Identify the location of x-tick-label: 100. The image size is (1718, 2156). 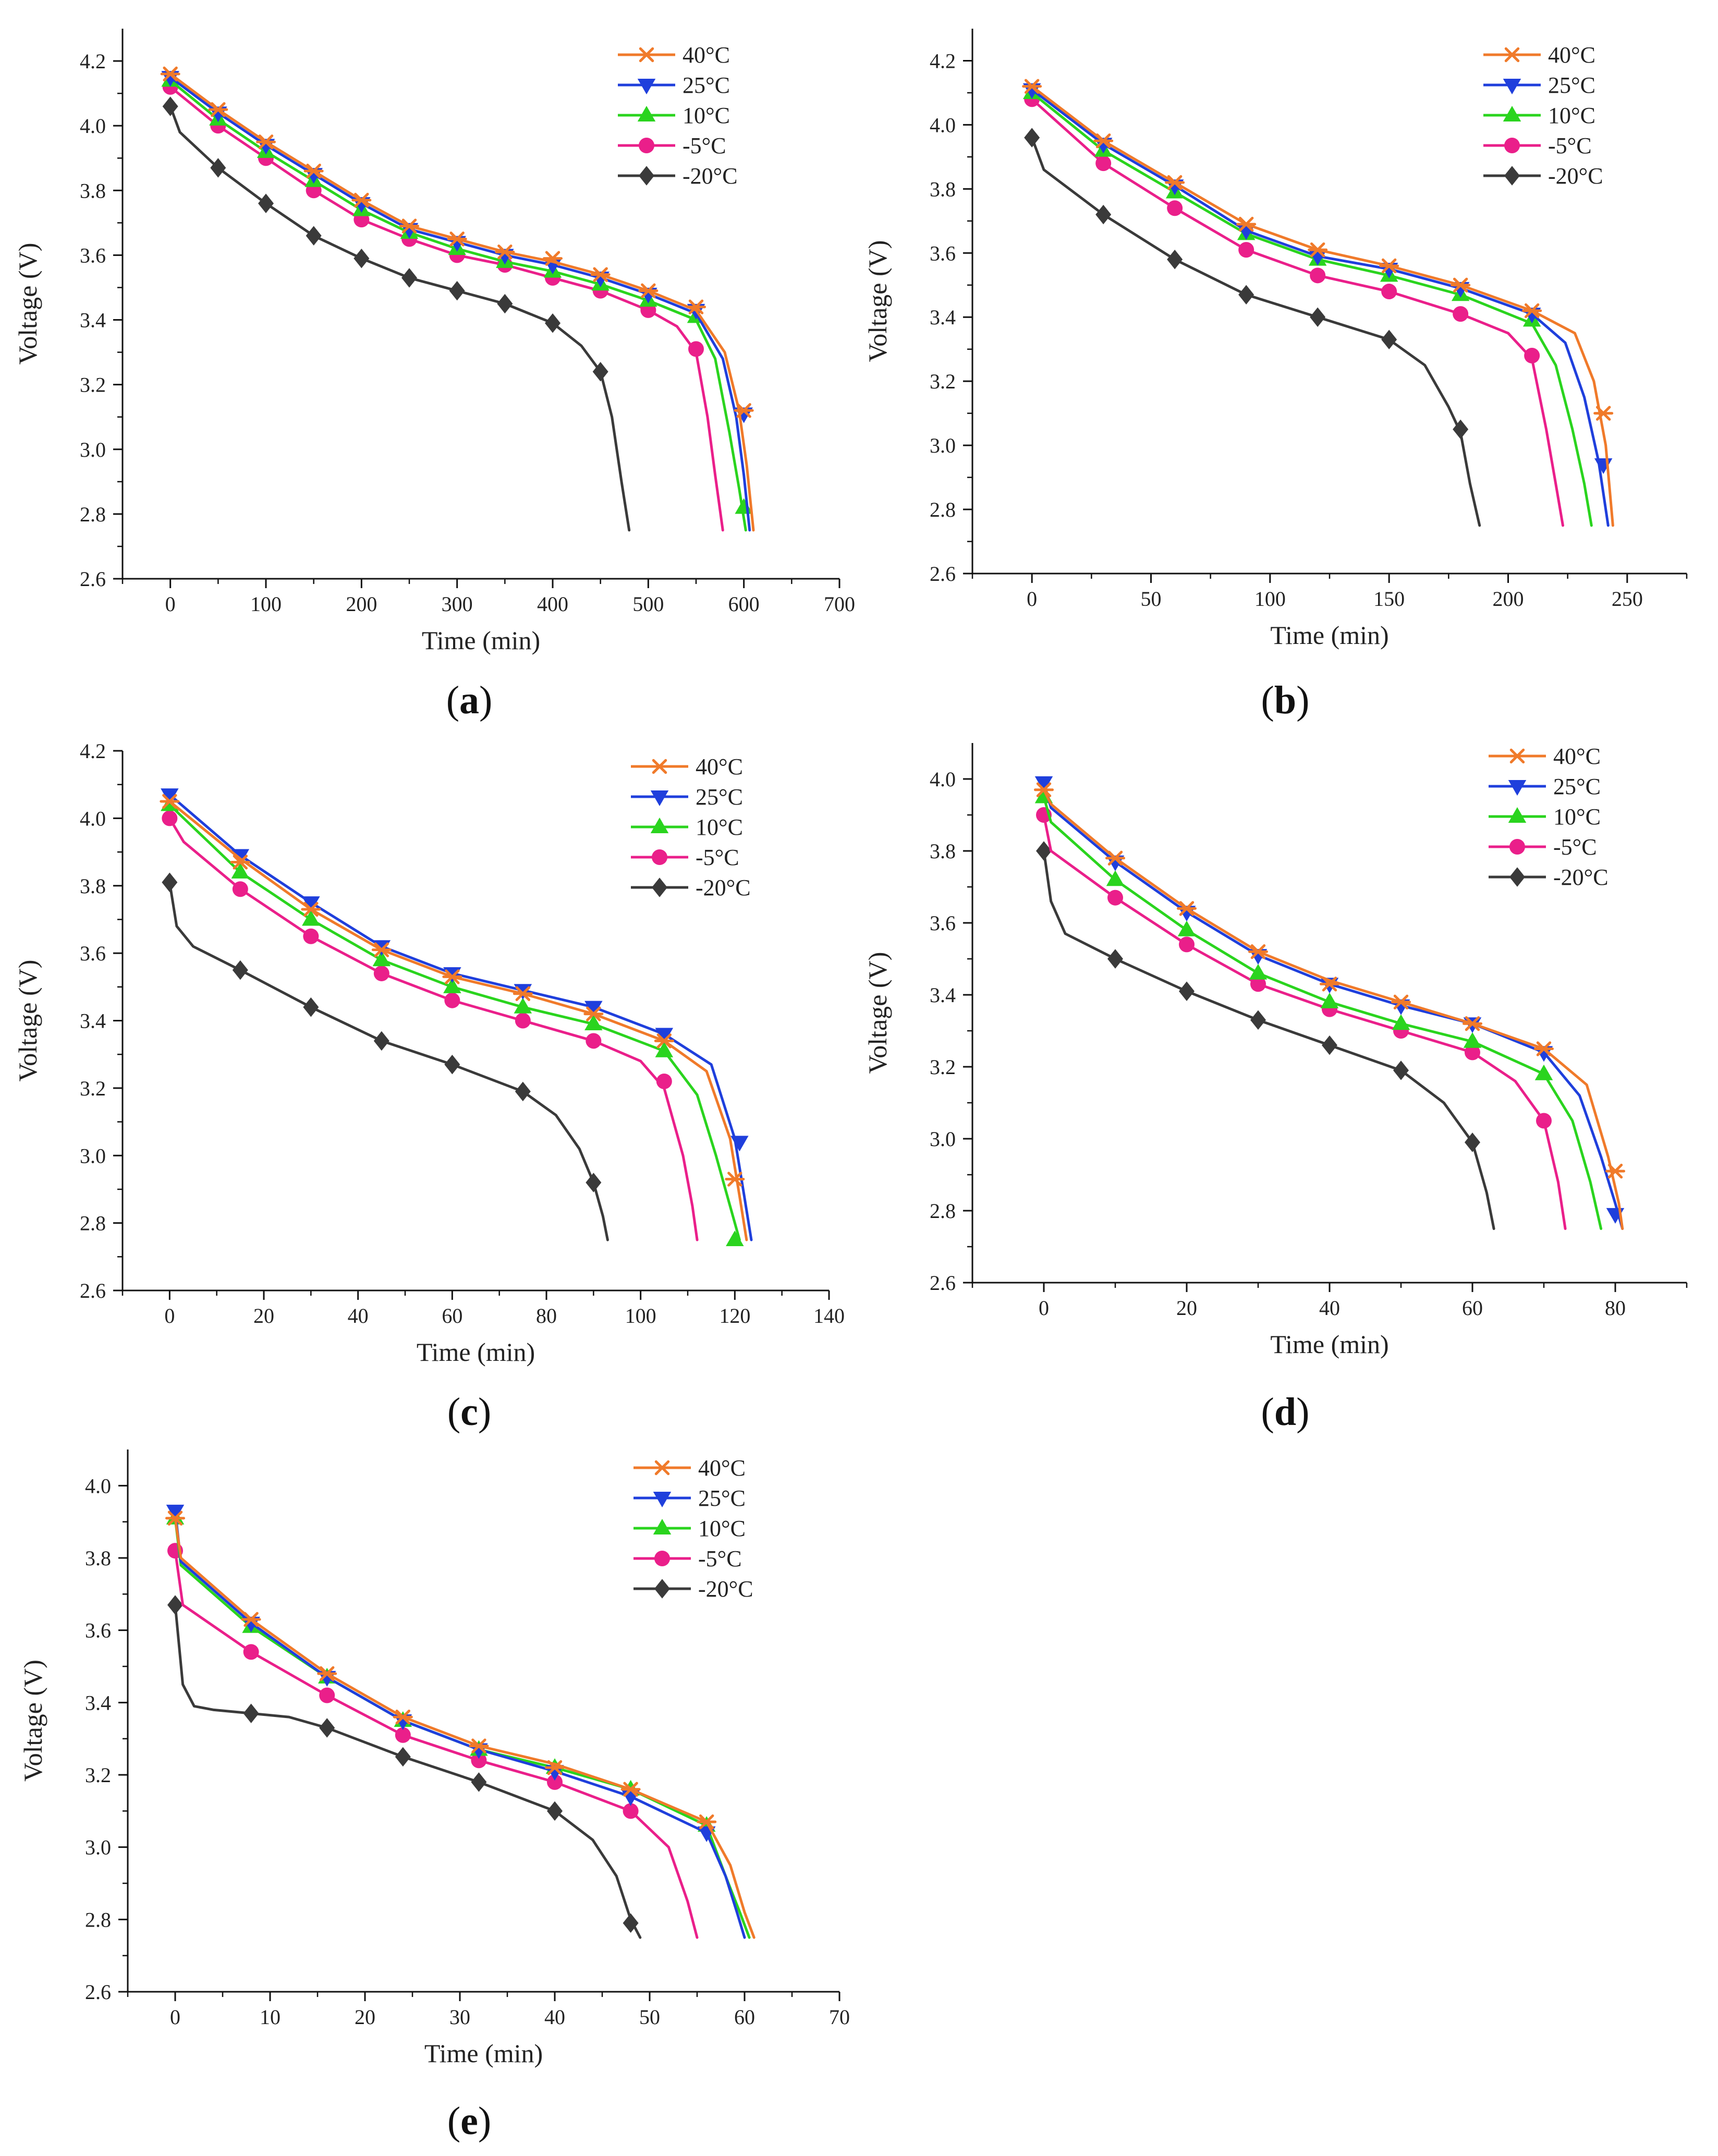
(266, 604).